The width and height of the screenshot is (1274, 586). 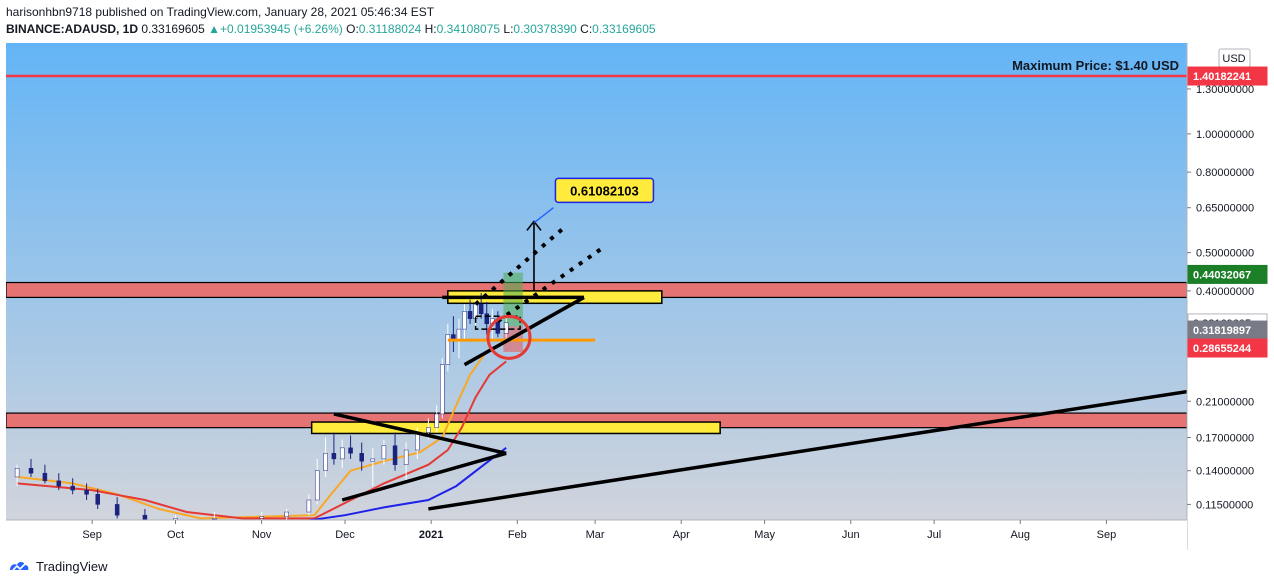 What do you see at coordinates (1222, 331) in the screenshot?
I see `grey-price-badge-label: 0.31819897` at bounding box center [1222, 331].